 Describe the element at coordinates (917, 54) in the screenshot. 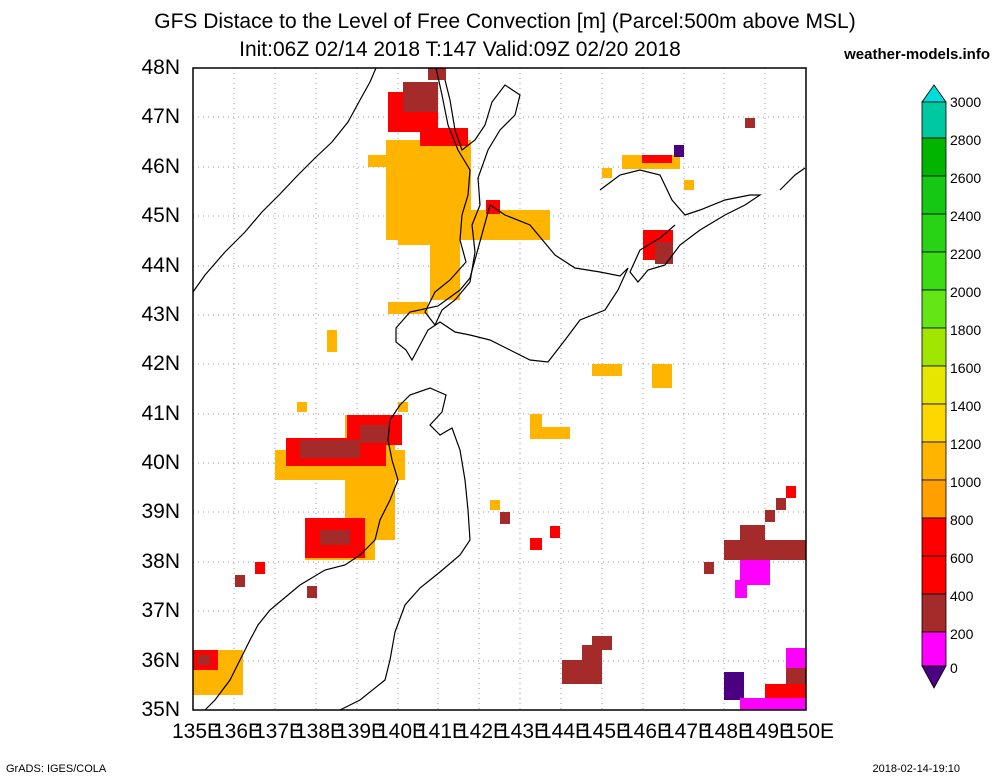

I see `site-label: weather-models.info` at that location.